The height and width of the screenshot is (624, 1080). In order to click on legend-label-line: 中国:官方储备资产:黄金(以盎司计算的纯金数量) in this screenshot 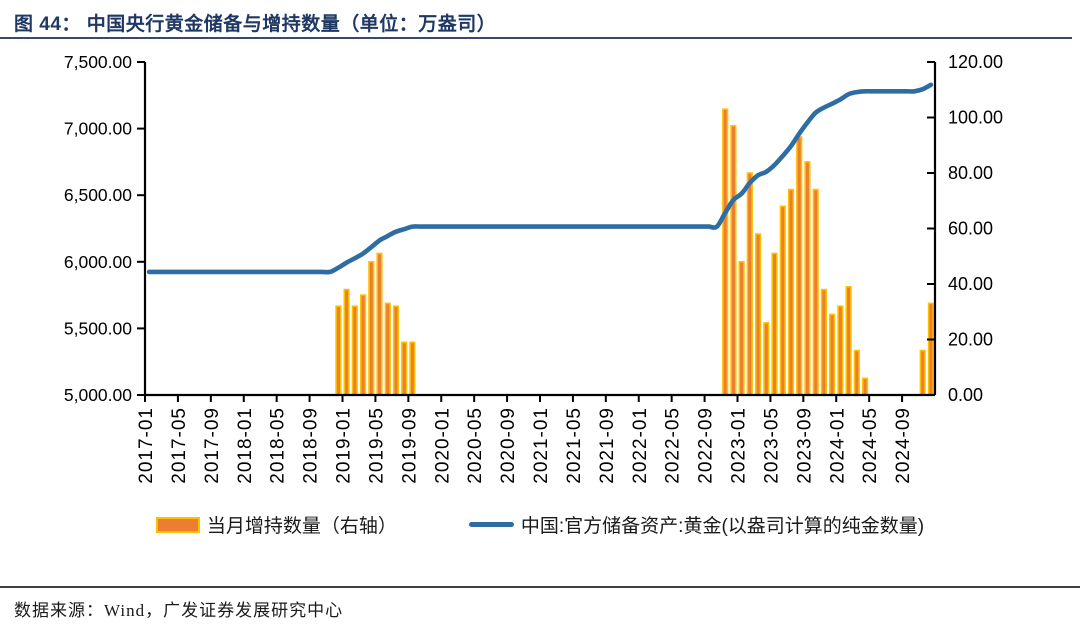, I will do `click(722, 526)`.